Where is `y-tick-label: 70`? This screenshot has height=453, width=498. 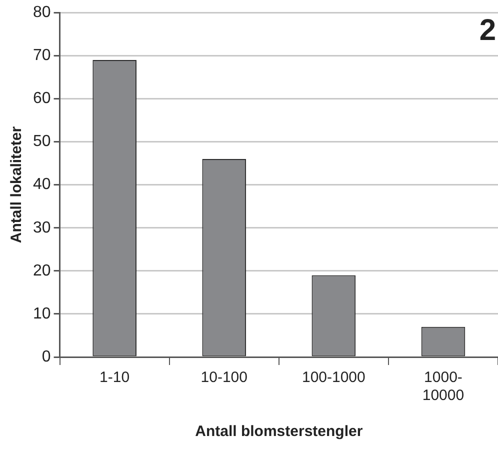 y-tick-label: 70 is located at coordinates (42, 55).